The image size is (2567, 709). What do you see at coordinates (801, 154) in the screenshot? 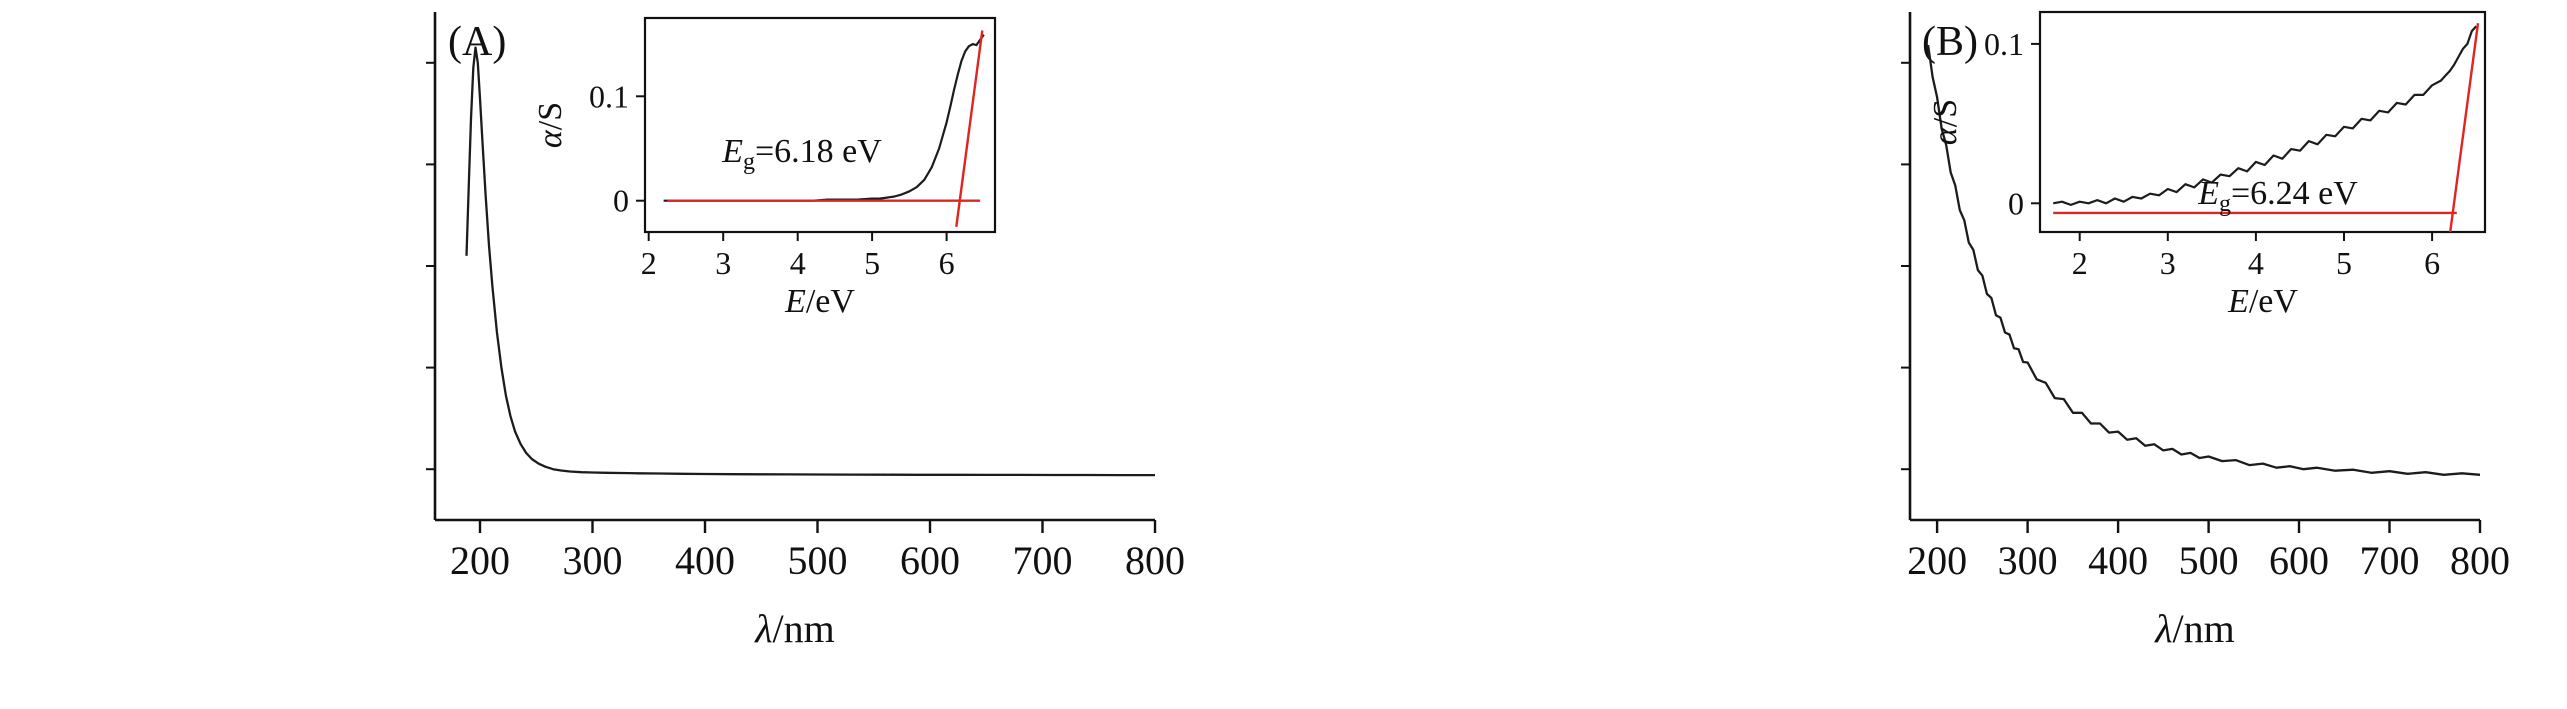
I see `band-gap-annotation: Eg=6.18 eV` at bounding box center [801, 154].